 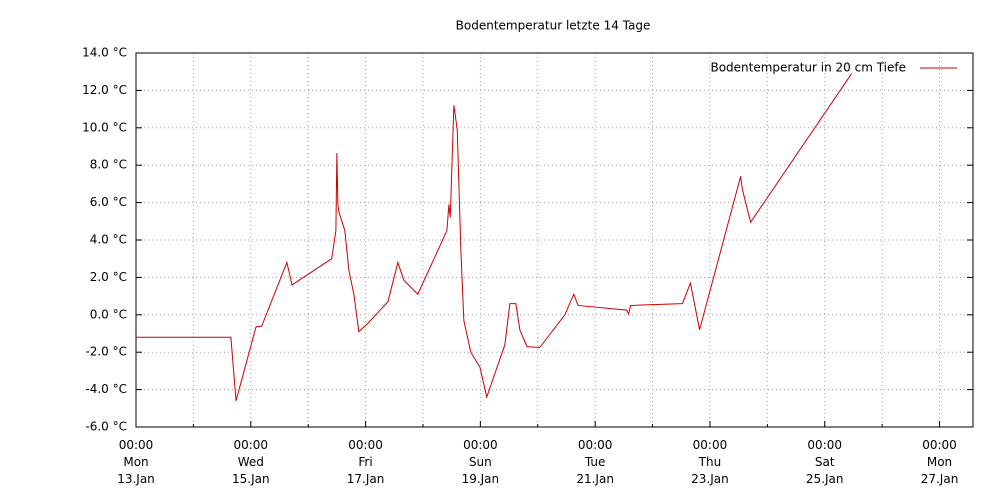 What do you see at coordinates (108, 277) in the screenshot?
I see `y-tick-label: 2.0 °C` at bounding box center [108, 277].